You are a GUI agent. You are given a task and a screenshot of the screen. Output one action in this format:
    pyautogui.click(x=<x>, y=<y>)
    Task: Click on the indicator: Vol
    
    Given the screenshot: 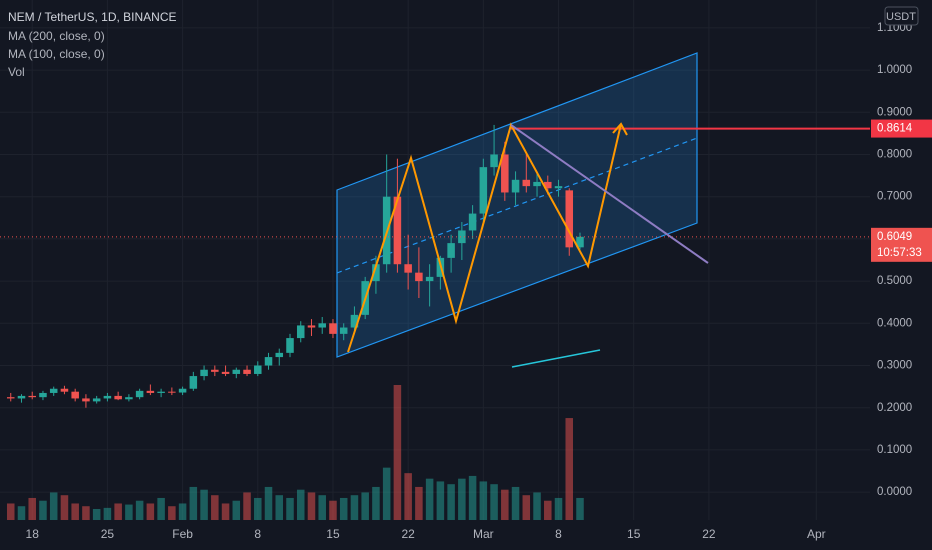 What is the action you would take?
    pyautogui.click(x=16, y=72)
    